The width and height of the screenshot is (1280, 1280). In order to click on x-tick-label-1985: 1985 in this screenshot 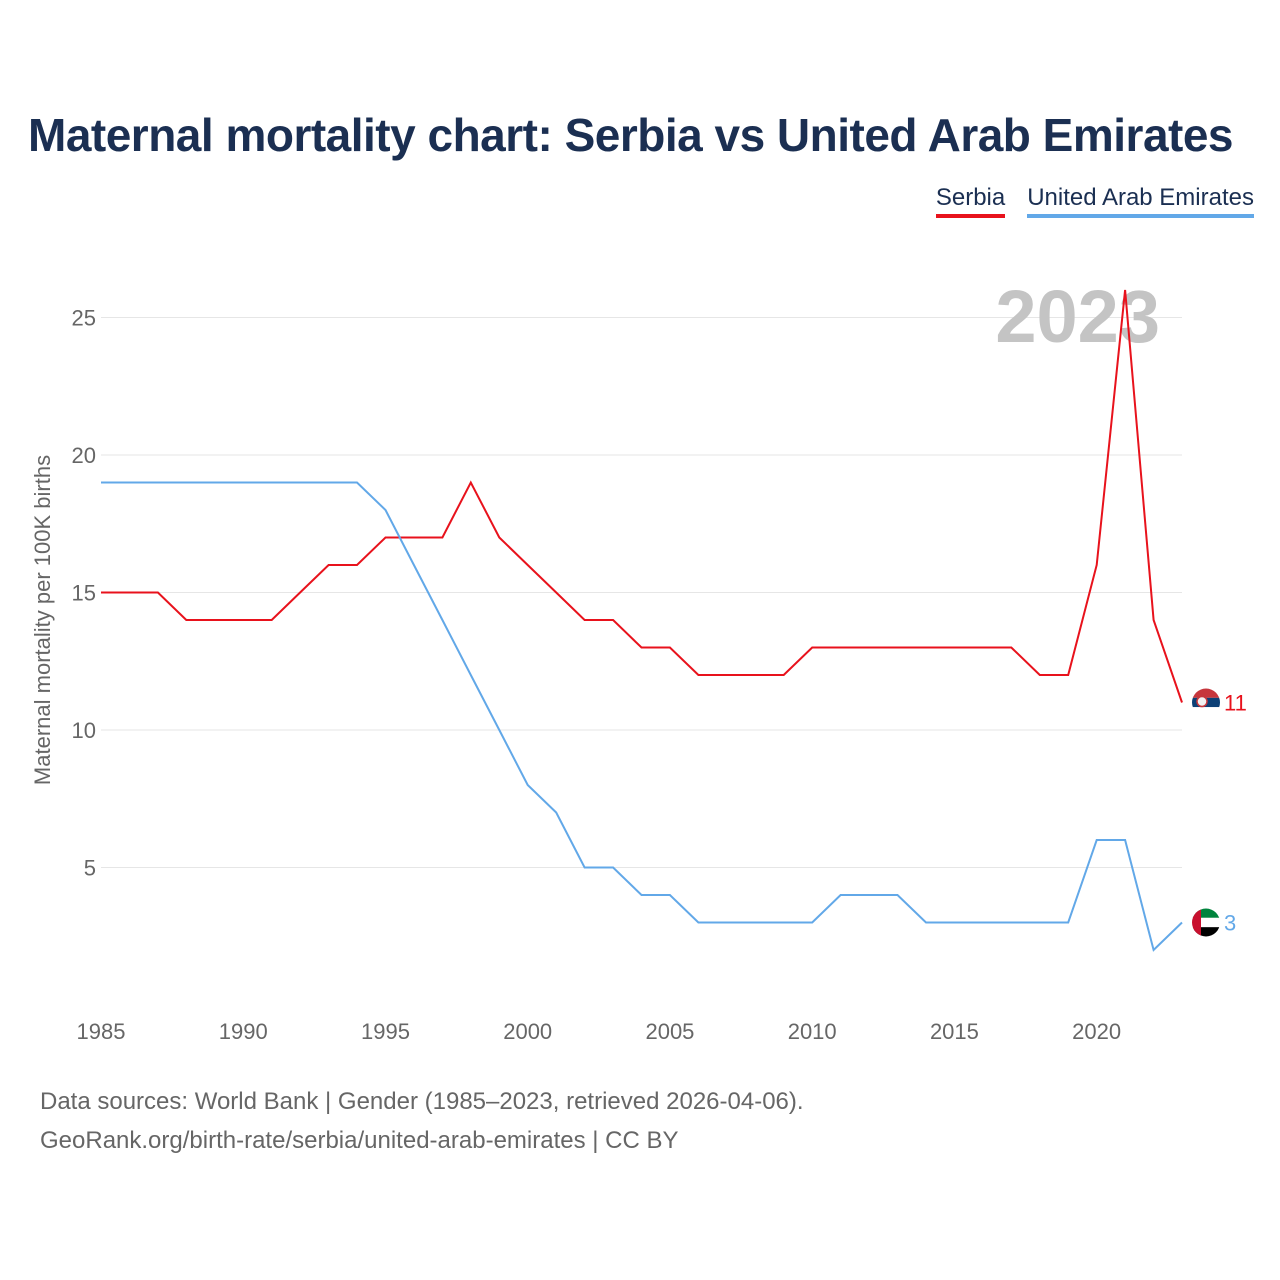, I will do `click(101, 1031)`.